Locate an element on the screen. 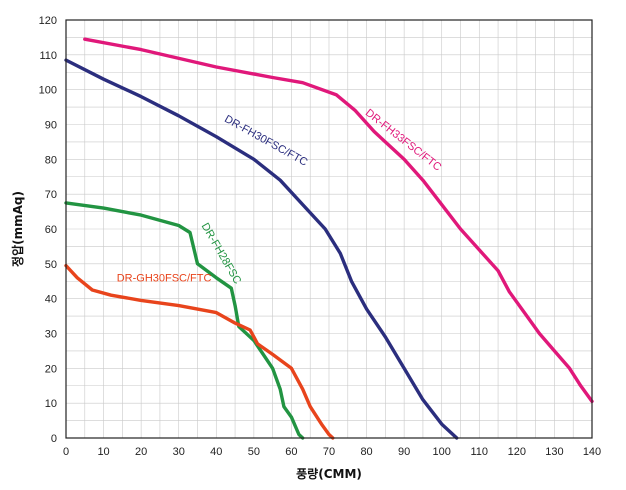  series-label: DR-GH30FSC/FTC is located at coordinates (164, 278).